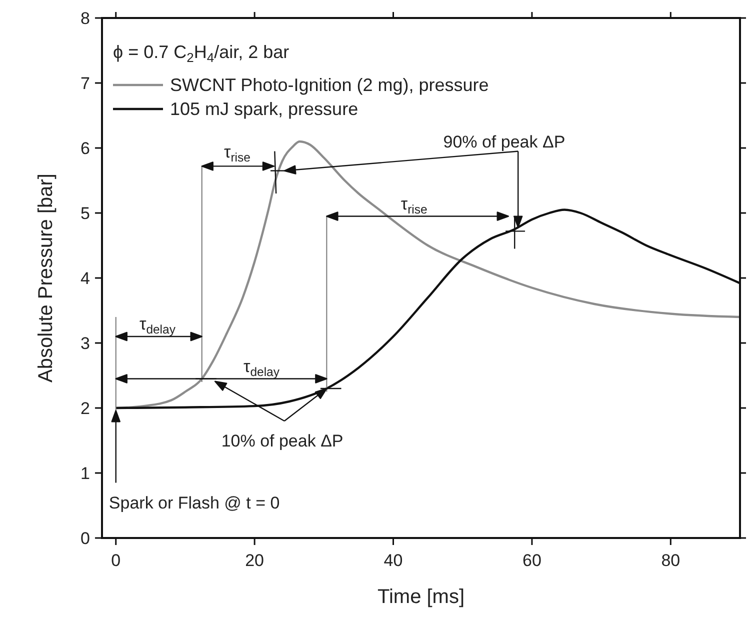  What do you see at coordinates (85, 18) in the screenshot?
I see `y-tick-label: 8` at bounding box center [85, 18].